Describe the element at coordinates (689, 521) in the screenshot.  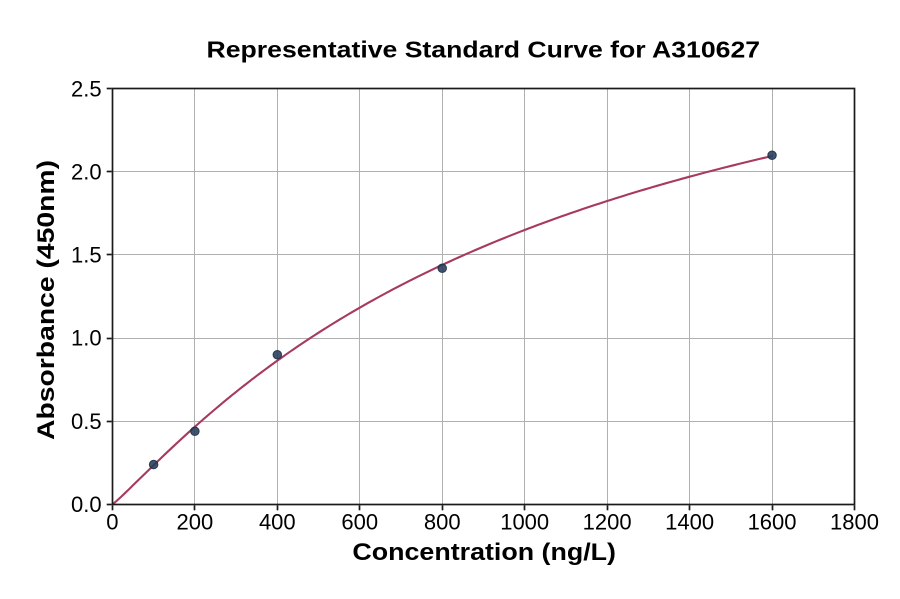
I see `svg-text: 1400` at that location.